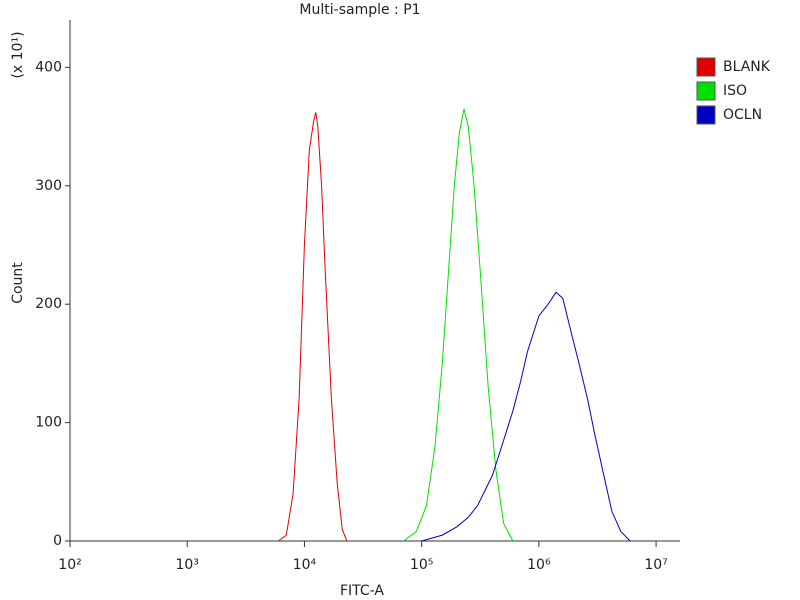 This screenshot has width=800, height=600. I want to click on x-tick-label: 10³, so click(186, 565).